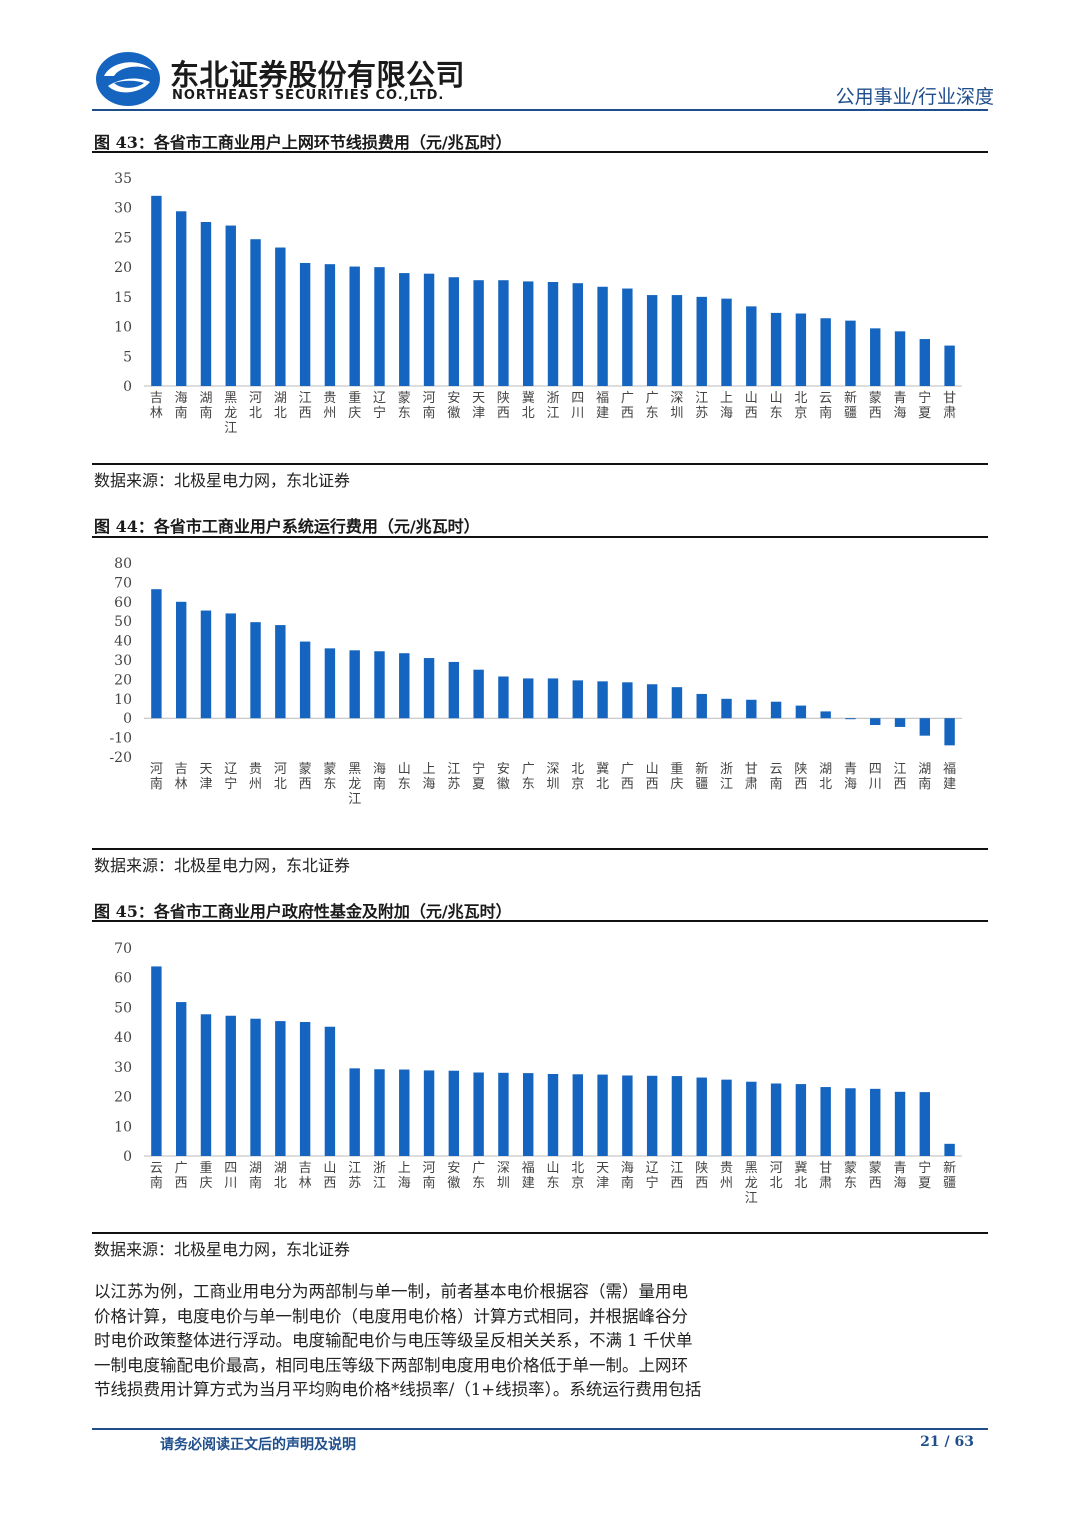 The image size is (1080, 1527). What do you see at coordinates (123, 328) in the screenshot?
I see `y-tick-label: 10` at bounding box center [123, 328].